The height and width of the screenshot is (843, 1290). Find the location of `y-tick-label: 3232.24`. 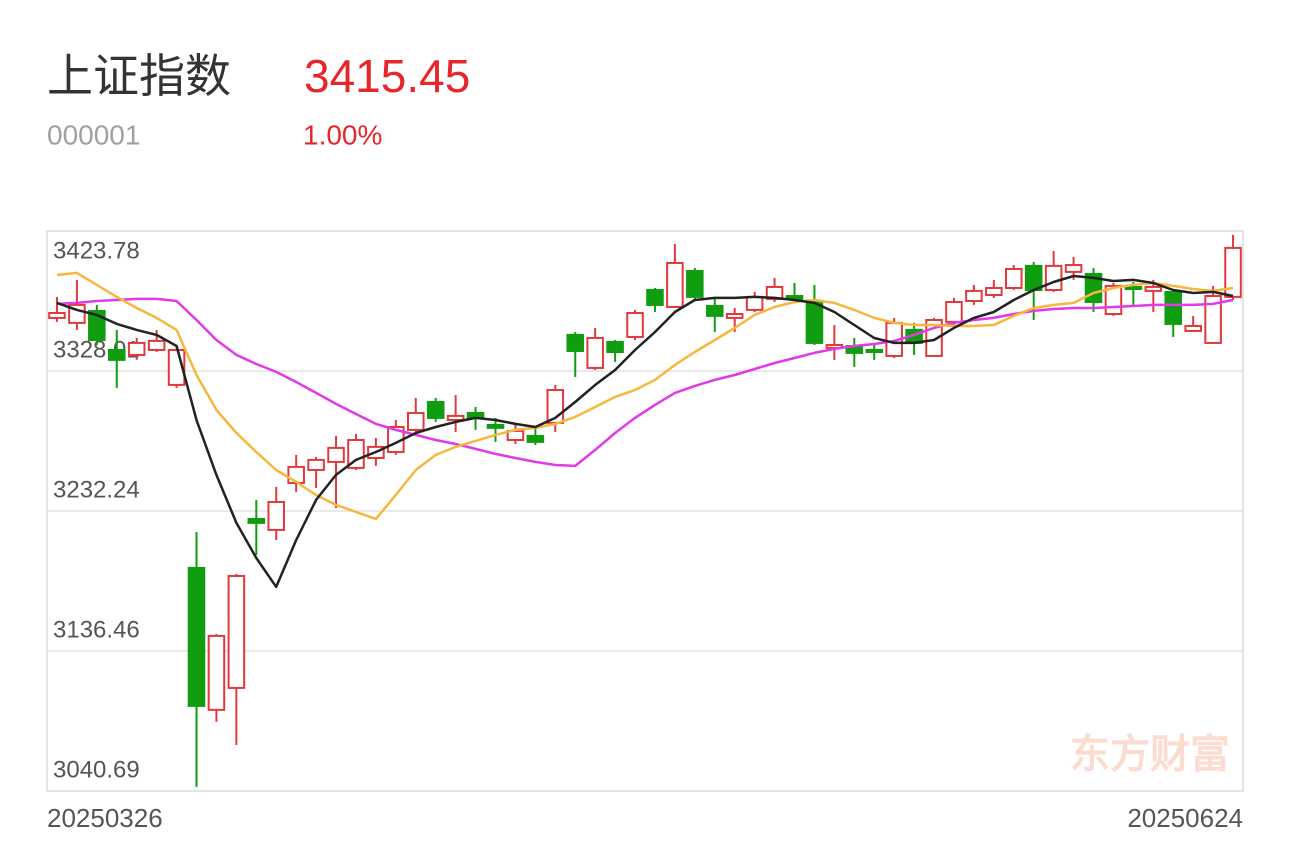

y-tick-label: 3232.24 is located at coordinates (96, 489).